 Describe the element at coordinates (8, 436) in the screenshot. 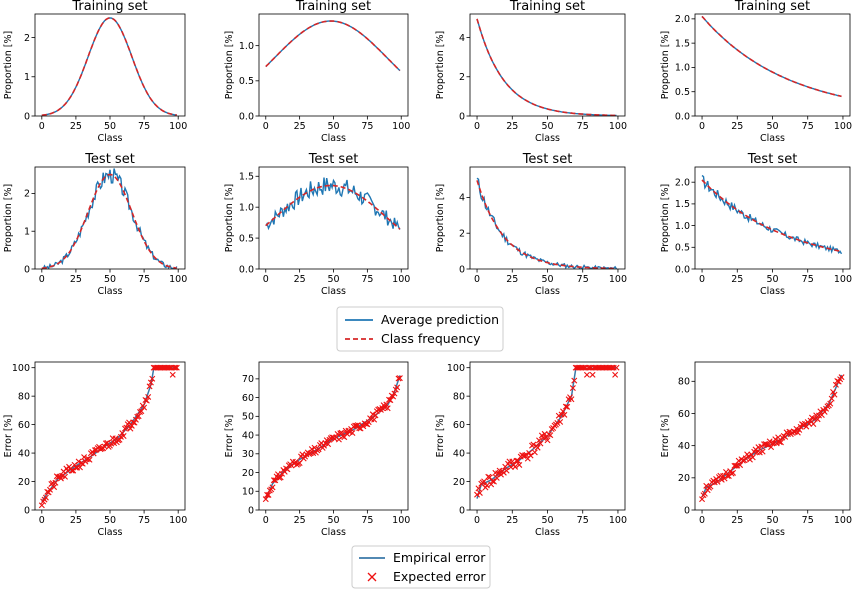

I see `y-axis-label: Error [%]` at that location.